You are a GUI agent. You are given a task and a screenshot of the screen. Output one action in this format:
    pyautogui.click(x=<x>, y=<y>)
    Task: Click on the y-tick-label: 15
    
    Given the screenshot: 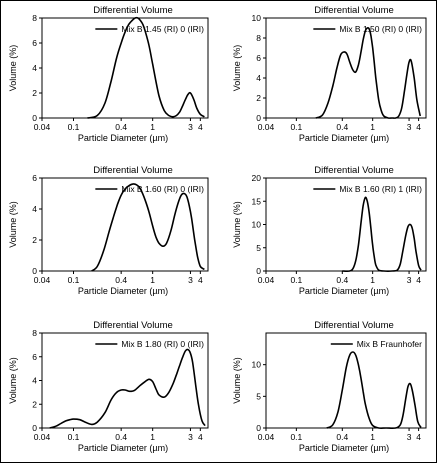 What is the action you would take?
    pyautogui.click(x=257, y=201)
    